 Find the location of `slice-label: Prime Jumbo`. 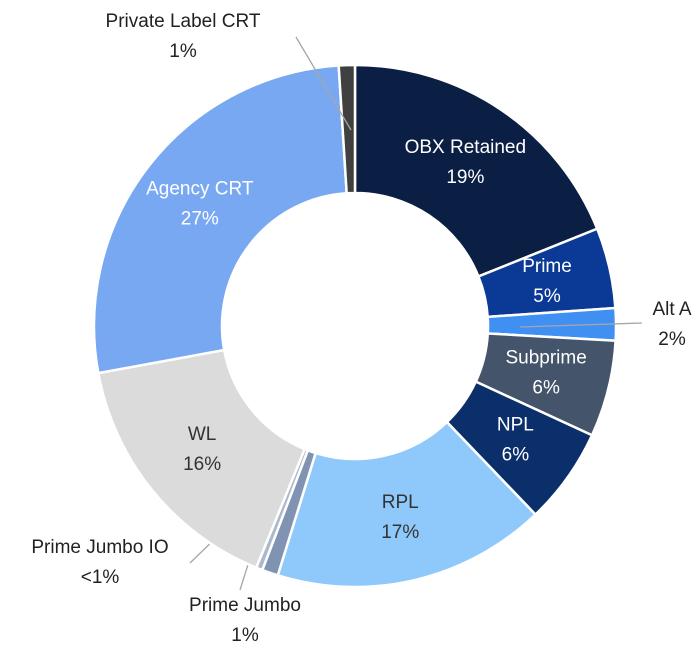

slice-label: Prime Jumbo is located at coordinates (245, 605).